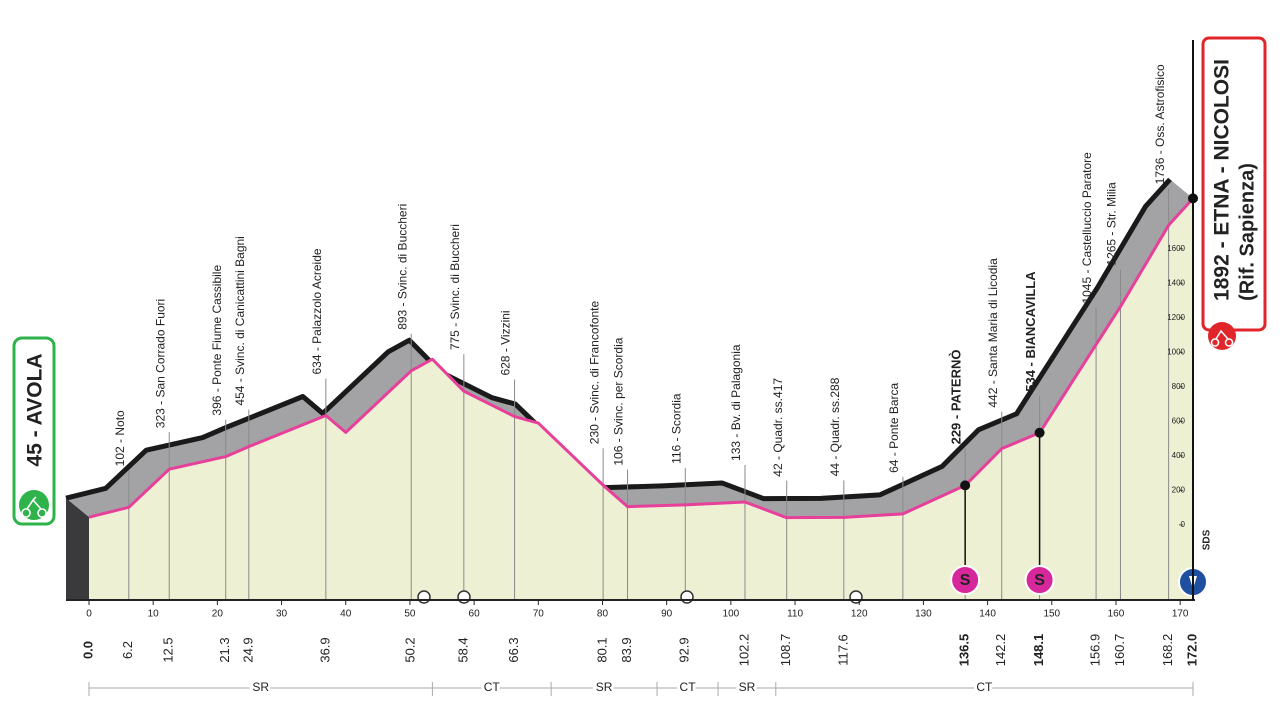 This screenshot has height=723, width=1280. I want to click on finish-icon, so click(1222, 336).